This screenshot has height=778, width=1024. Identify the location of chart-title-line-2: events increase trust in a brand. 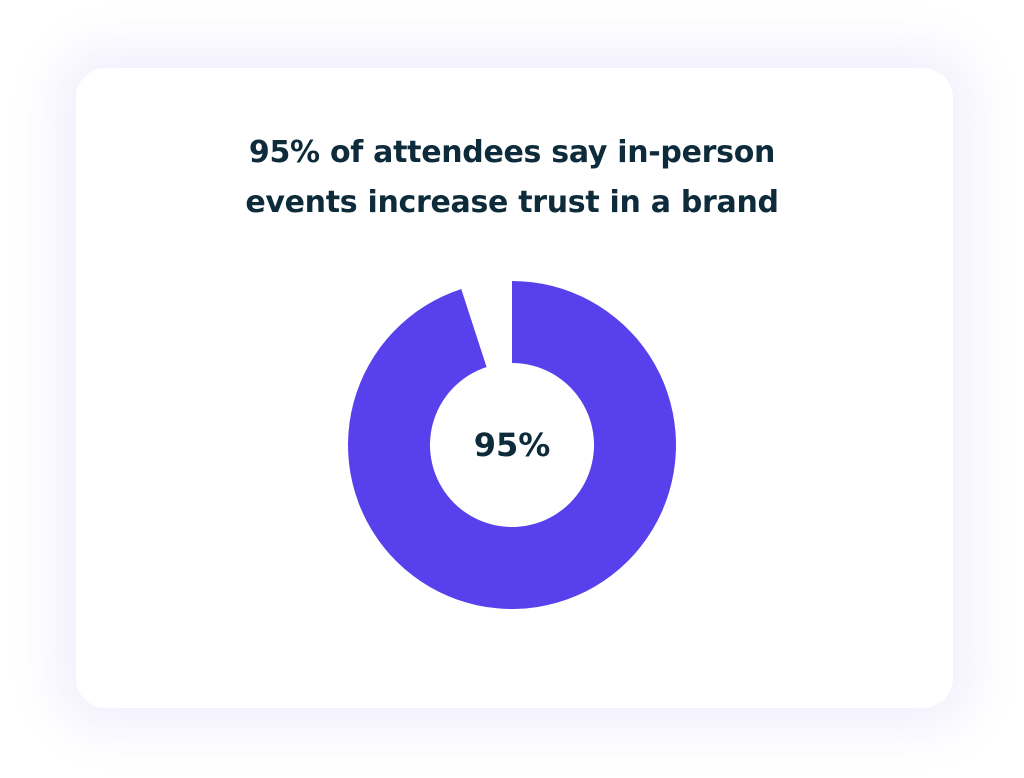
(512, 202).